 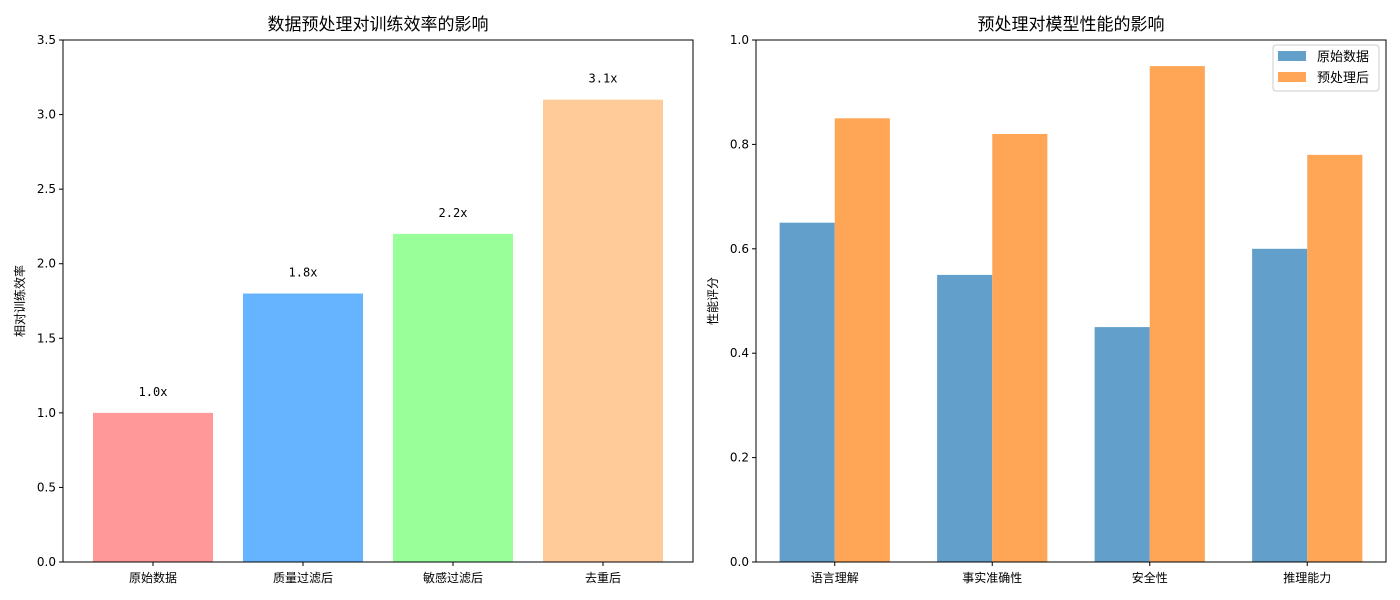 What do you see at coordinates (835, 578) in the screenshot?
I see `x-tick-label: 语言理解` at bounding box center [835, 578].